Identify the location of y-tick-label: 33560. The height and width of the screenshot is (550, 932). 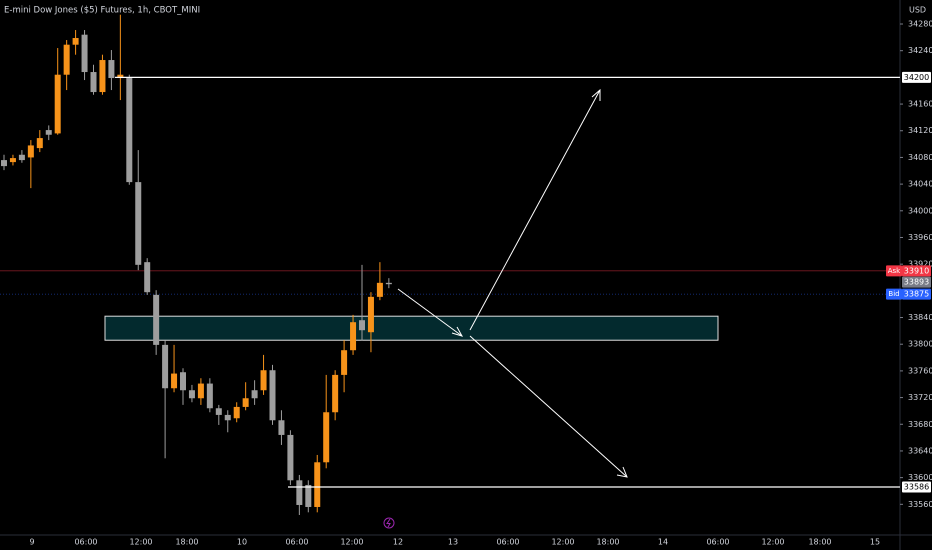
(920, 504).